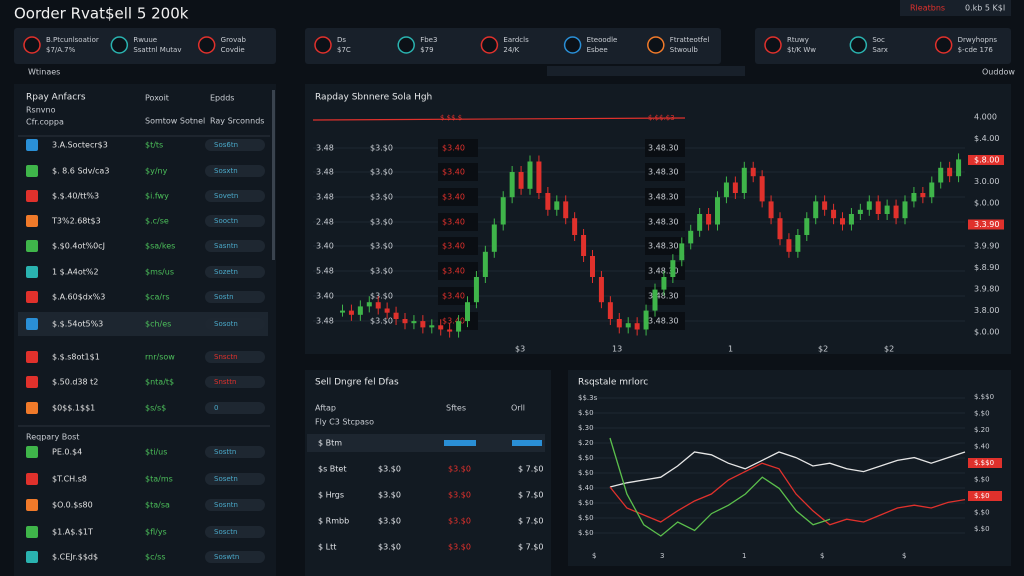 Image resolution: width=1024 pixels, height=576 pixels. What do you see at coordinates (588, 398) in the screenshot?
I see `y-label: $$.3s` at bounding box center [588, 398].